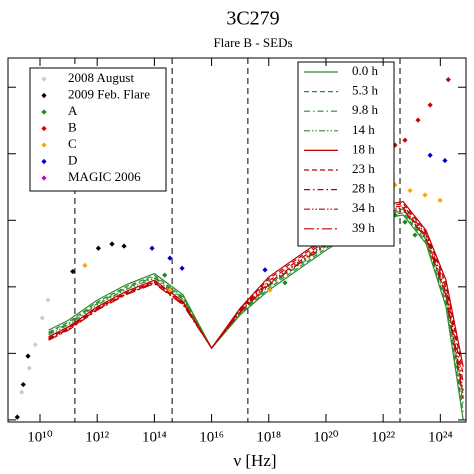  Describe the element at coordinates (365, 109) in the screenshot. I see `legend-label: 9.8 h` at that location.